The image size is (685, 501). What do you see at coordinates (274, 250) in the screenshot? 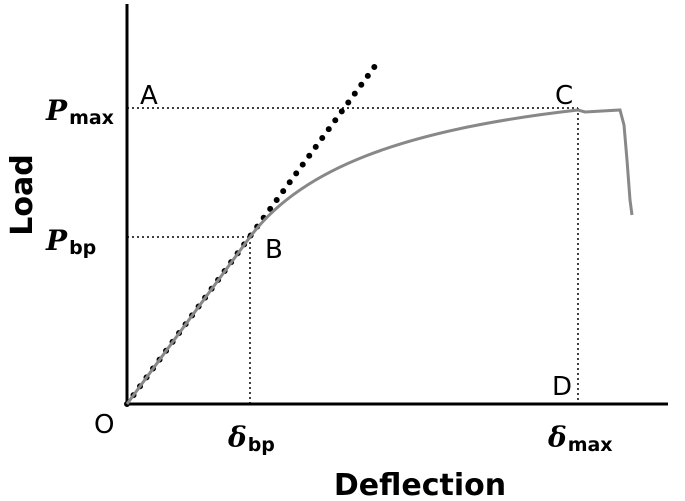
I see `point-label: B` at bounding box center [274, 250].